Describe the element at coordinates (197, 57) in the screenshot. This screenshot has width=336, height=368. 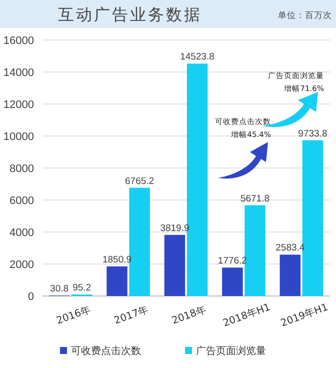
I see `data-label: 14523.8` at that location.